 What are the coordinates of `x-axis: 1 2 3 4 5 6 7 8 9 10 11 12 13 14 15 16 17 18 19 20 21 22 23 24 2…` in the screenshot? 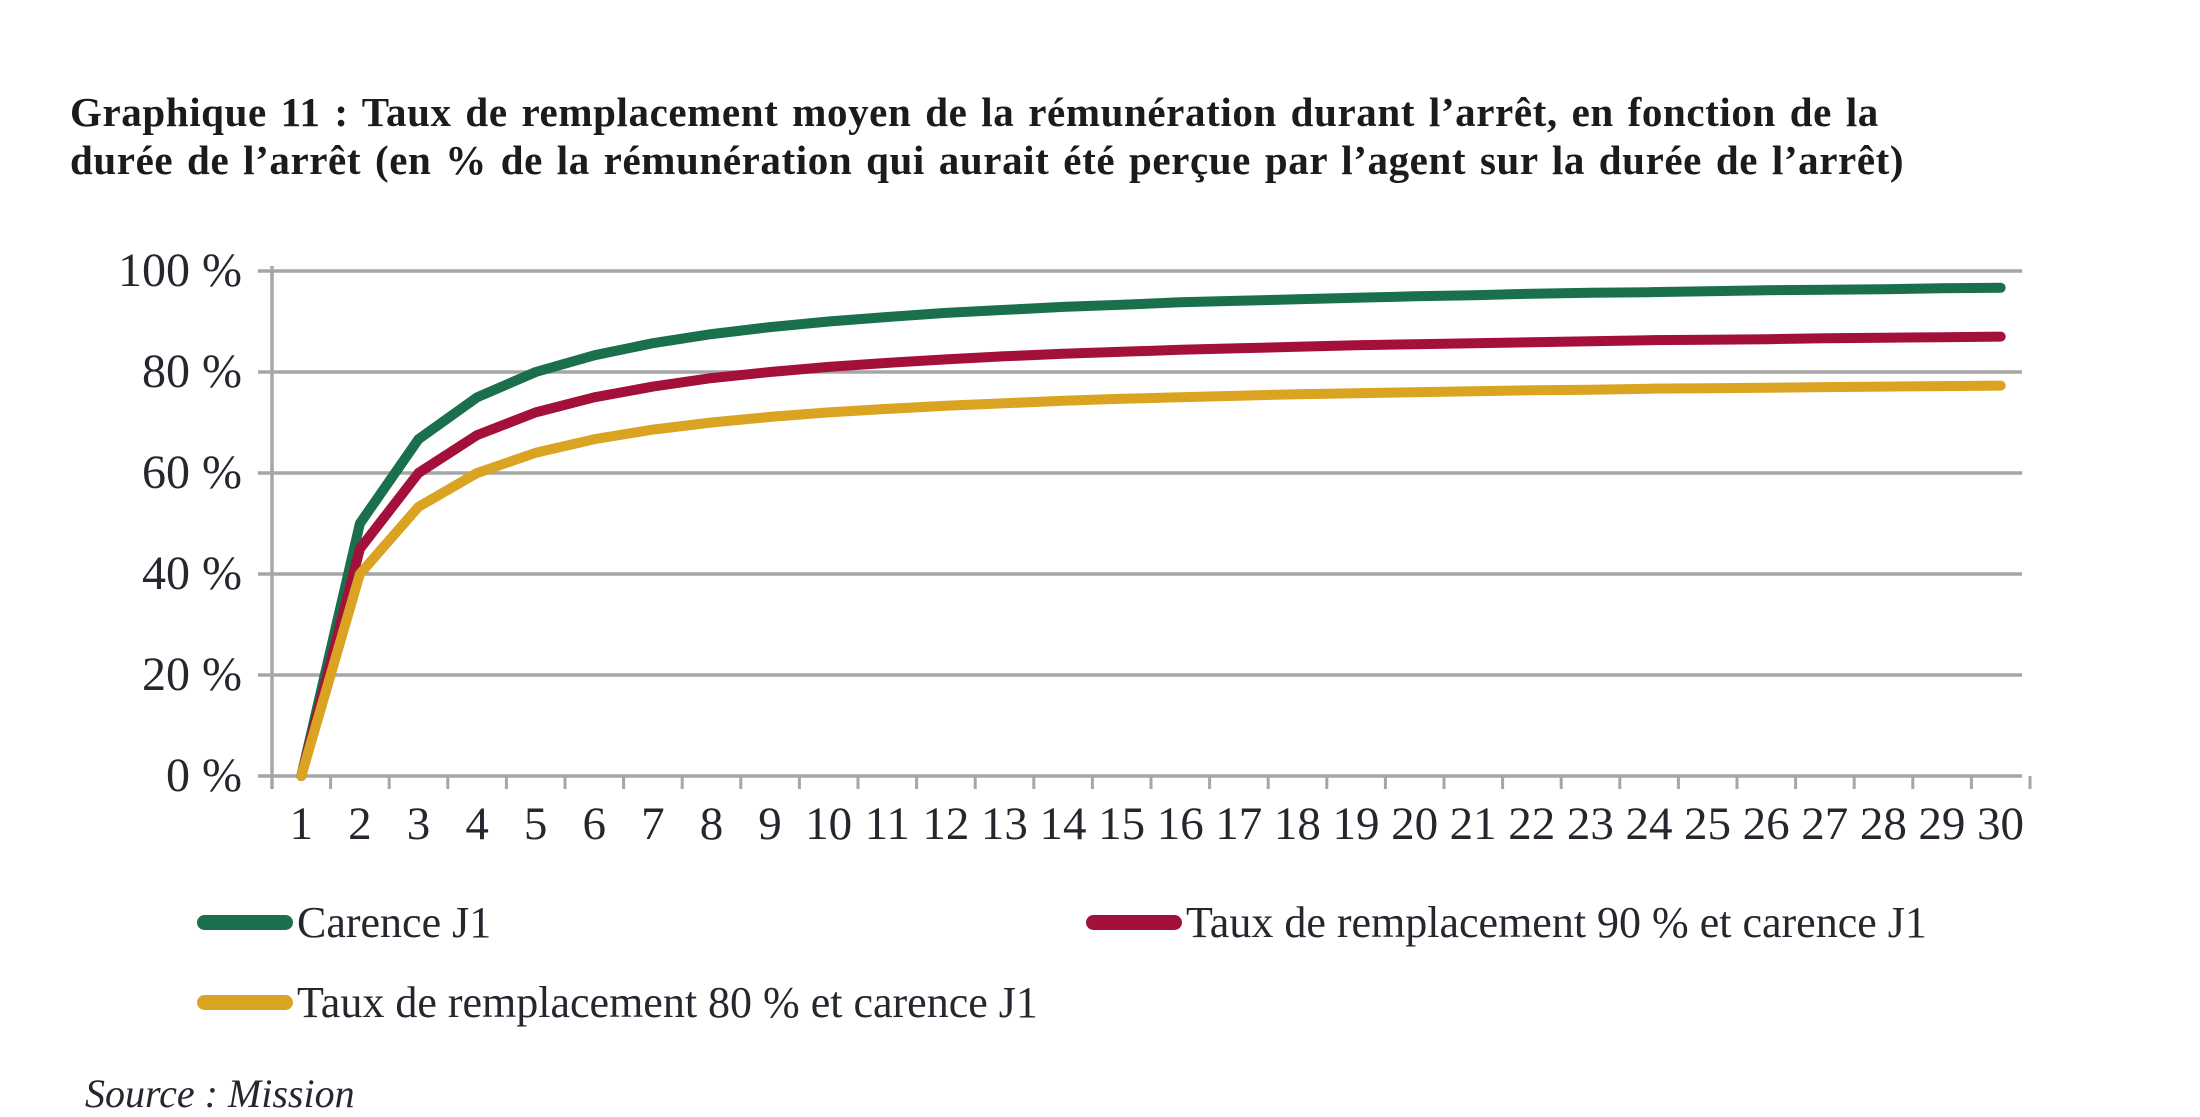 It's located at (1151, 824).